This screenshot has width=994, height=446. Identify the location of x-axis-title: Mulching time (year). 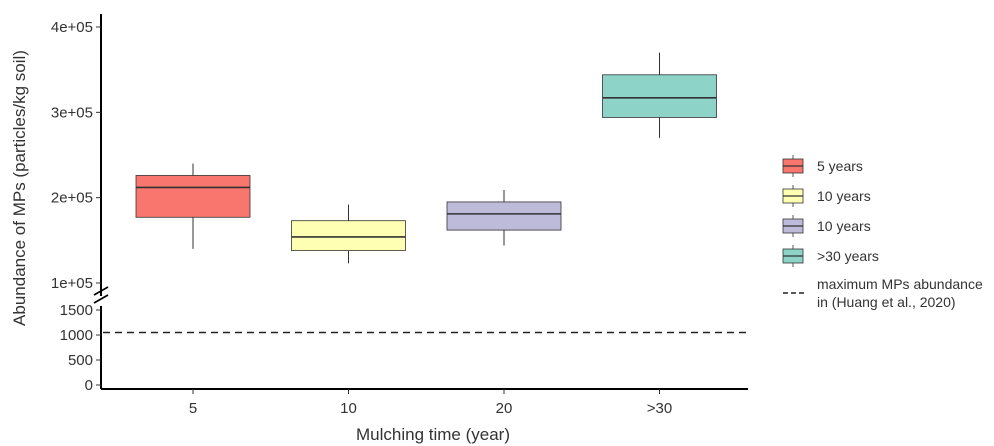
(433, 434).